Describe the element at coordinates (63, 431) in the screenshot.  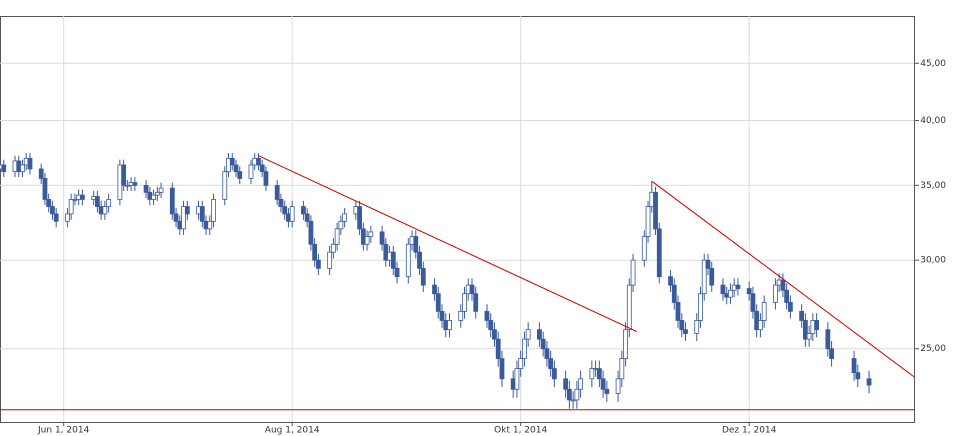
I see `x-tick-label: Jun 1, 2014` at that location.